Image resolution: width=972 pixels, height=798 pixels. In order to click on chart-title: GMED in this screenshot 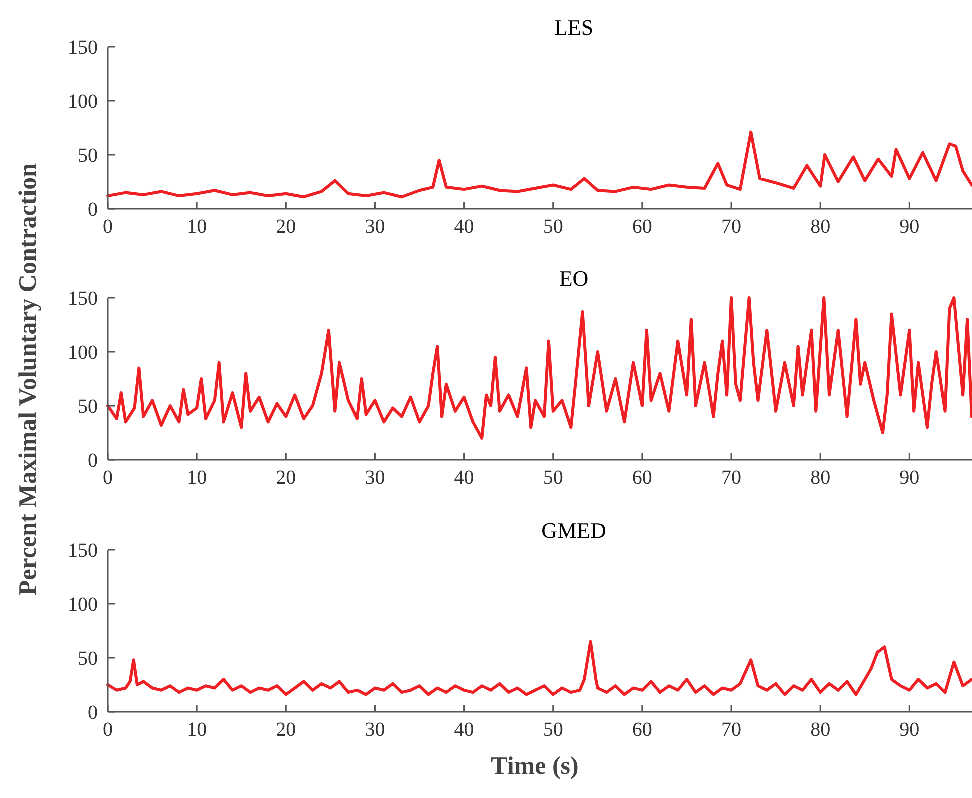, I will do `click(574, 530)`.